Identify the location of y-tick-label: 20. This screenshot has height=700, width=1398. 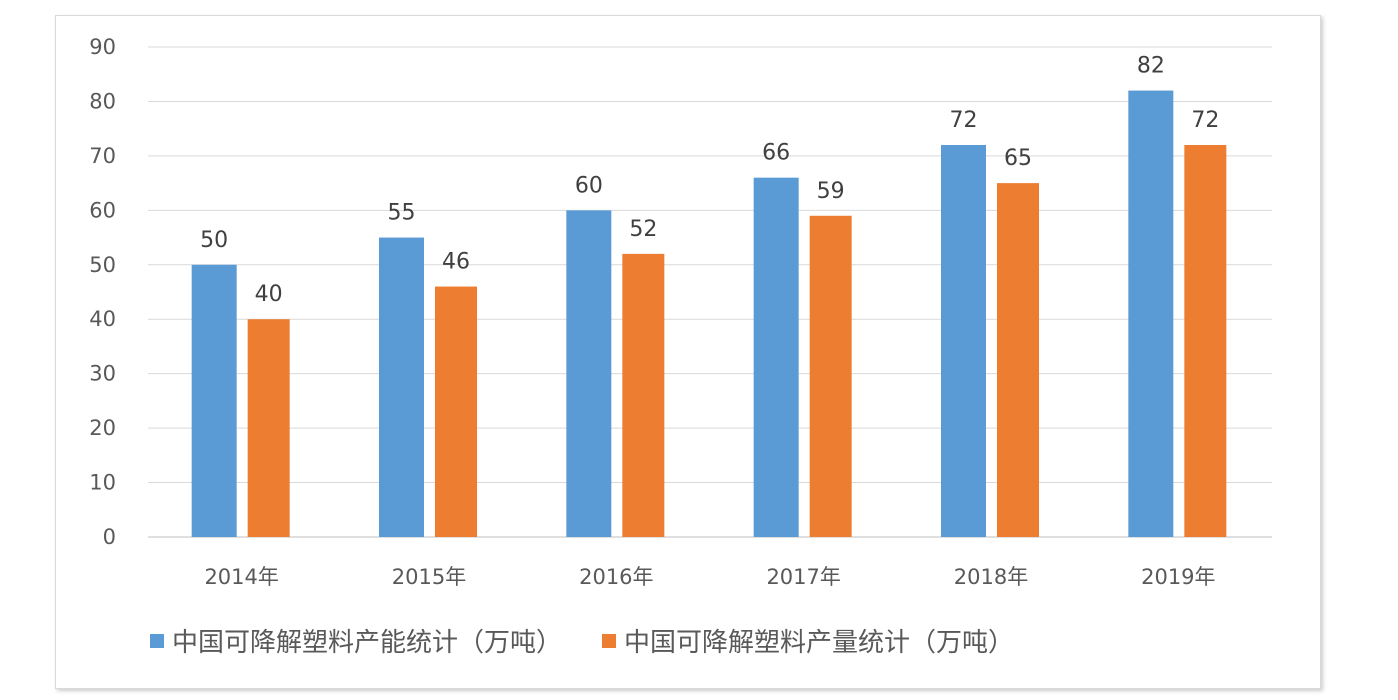
(102, 428).